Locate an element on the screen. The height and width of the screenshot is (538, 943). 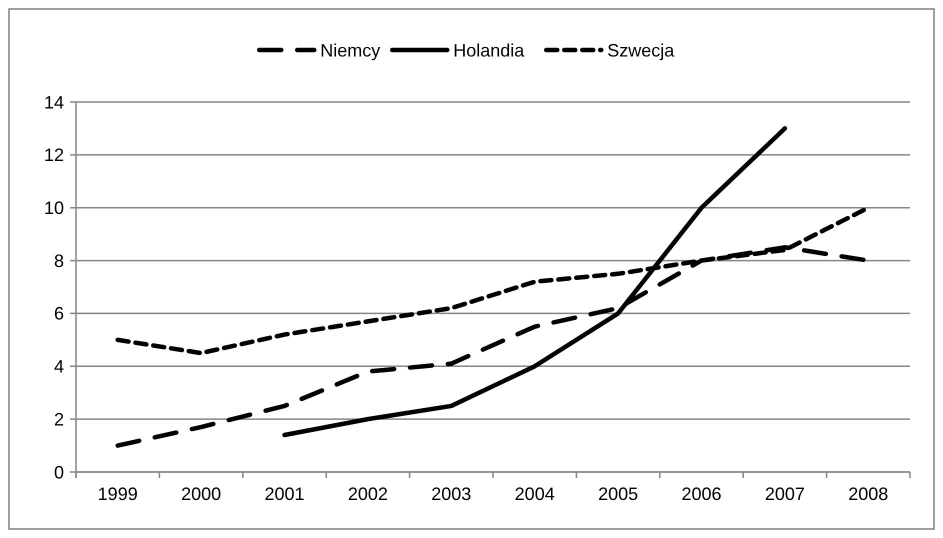
x-tick-label: 2004 is located at coordinates (534, 494).